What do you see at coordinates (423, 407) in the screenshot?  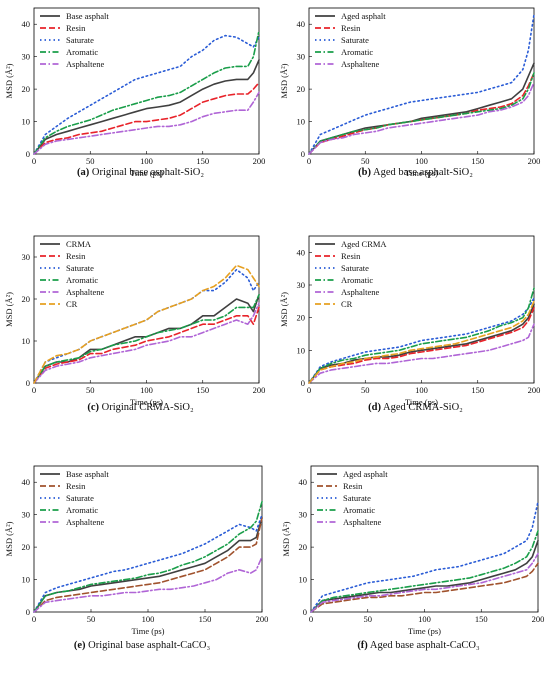 I see `caption-text: Aged CRMA-SiO₂` at bounding box center [423, 407].